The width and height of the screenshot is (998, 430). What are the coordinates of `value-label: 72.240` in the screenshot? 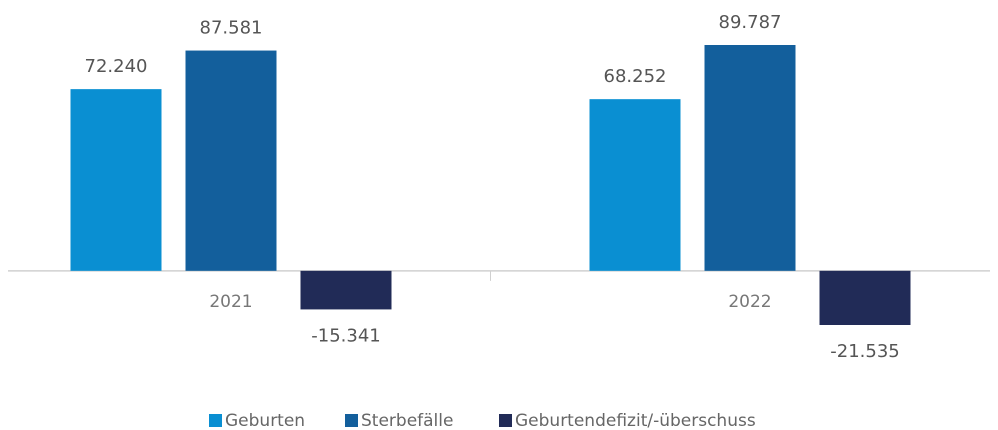 It's located at (116, 66).